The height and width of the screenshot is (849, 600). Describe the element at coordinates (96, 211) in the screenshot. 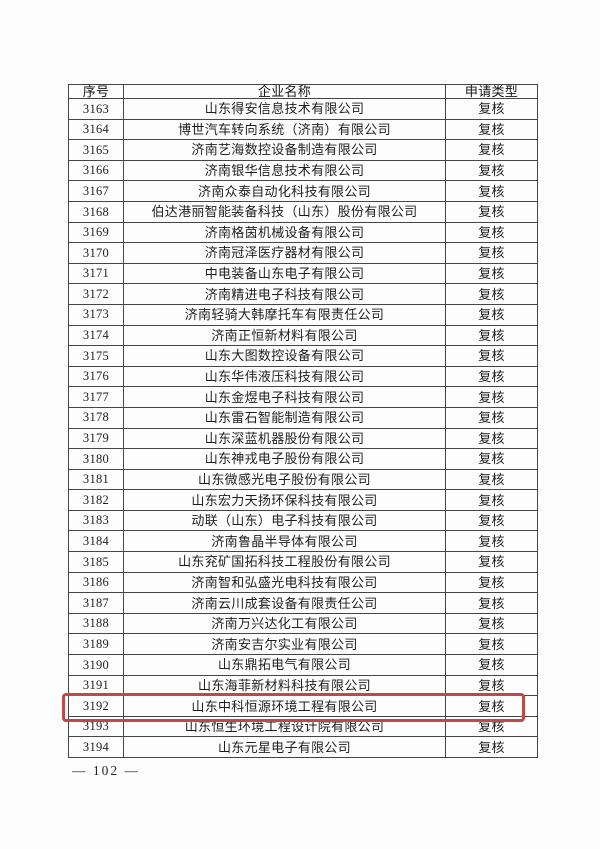

I see `cell-serial: 3168` at that location.